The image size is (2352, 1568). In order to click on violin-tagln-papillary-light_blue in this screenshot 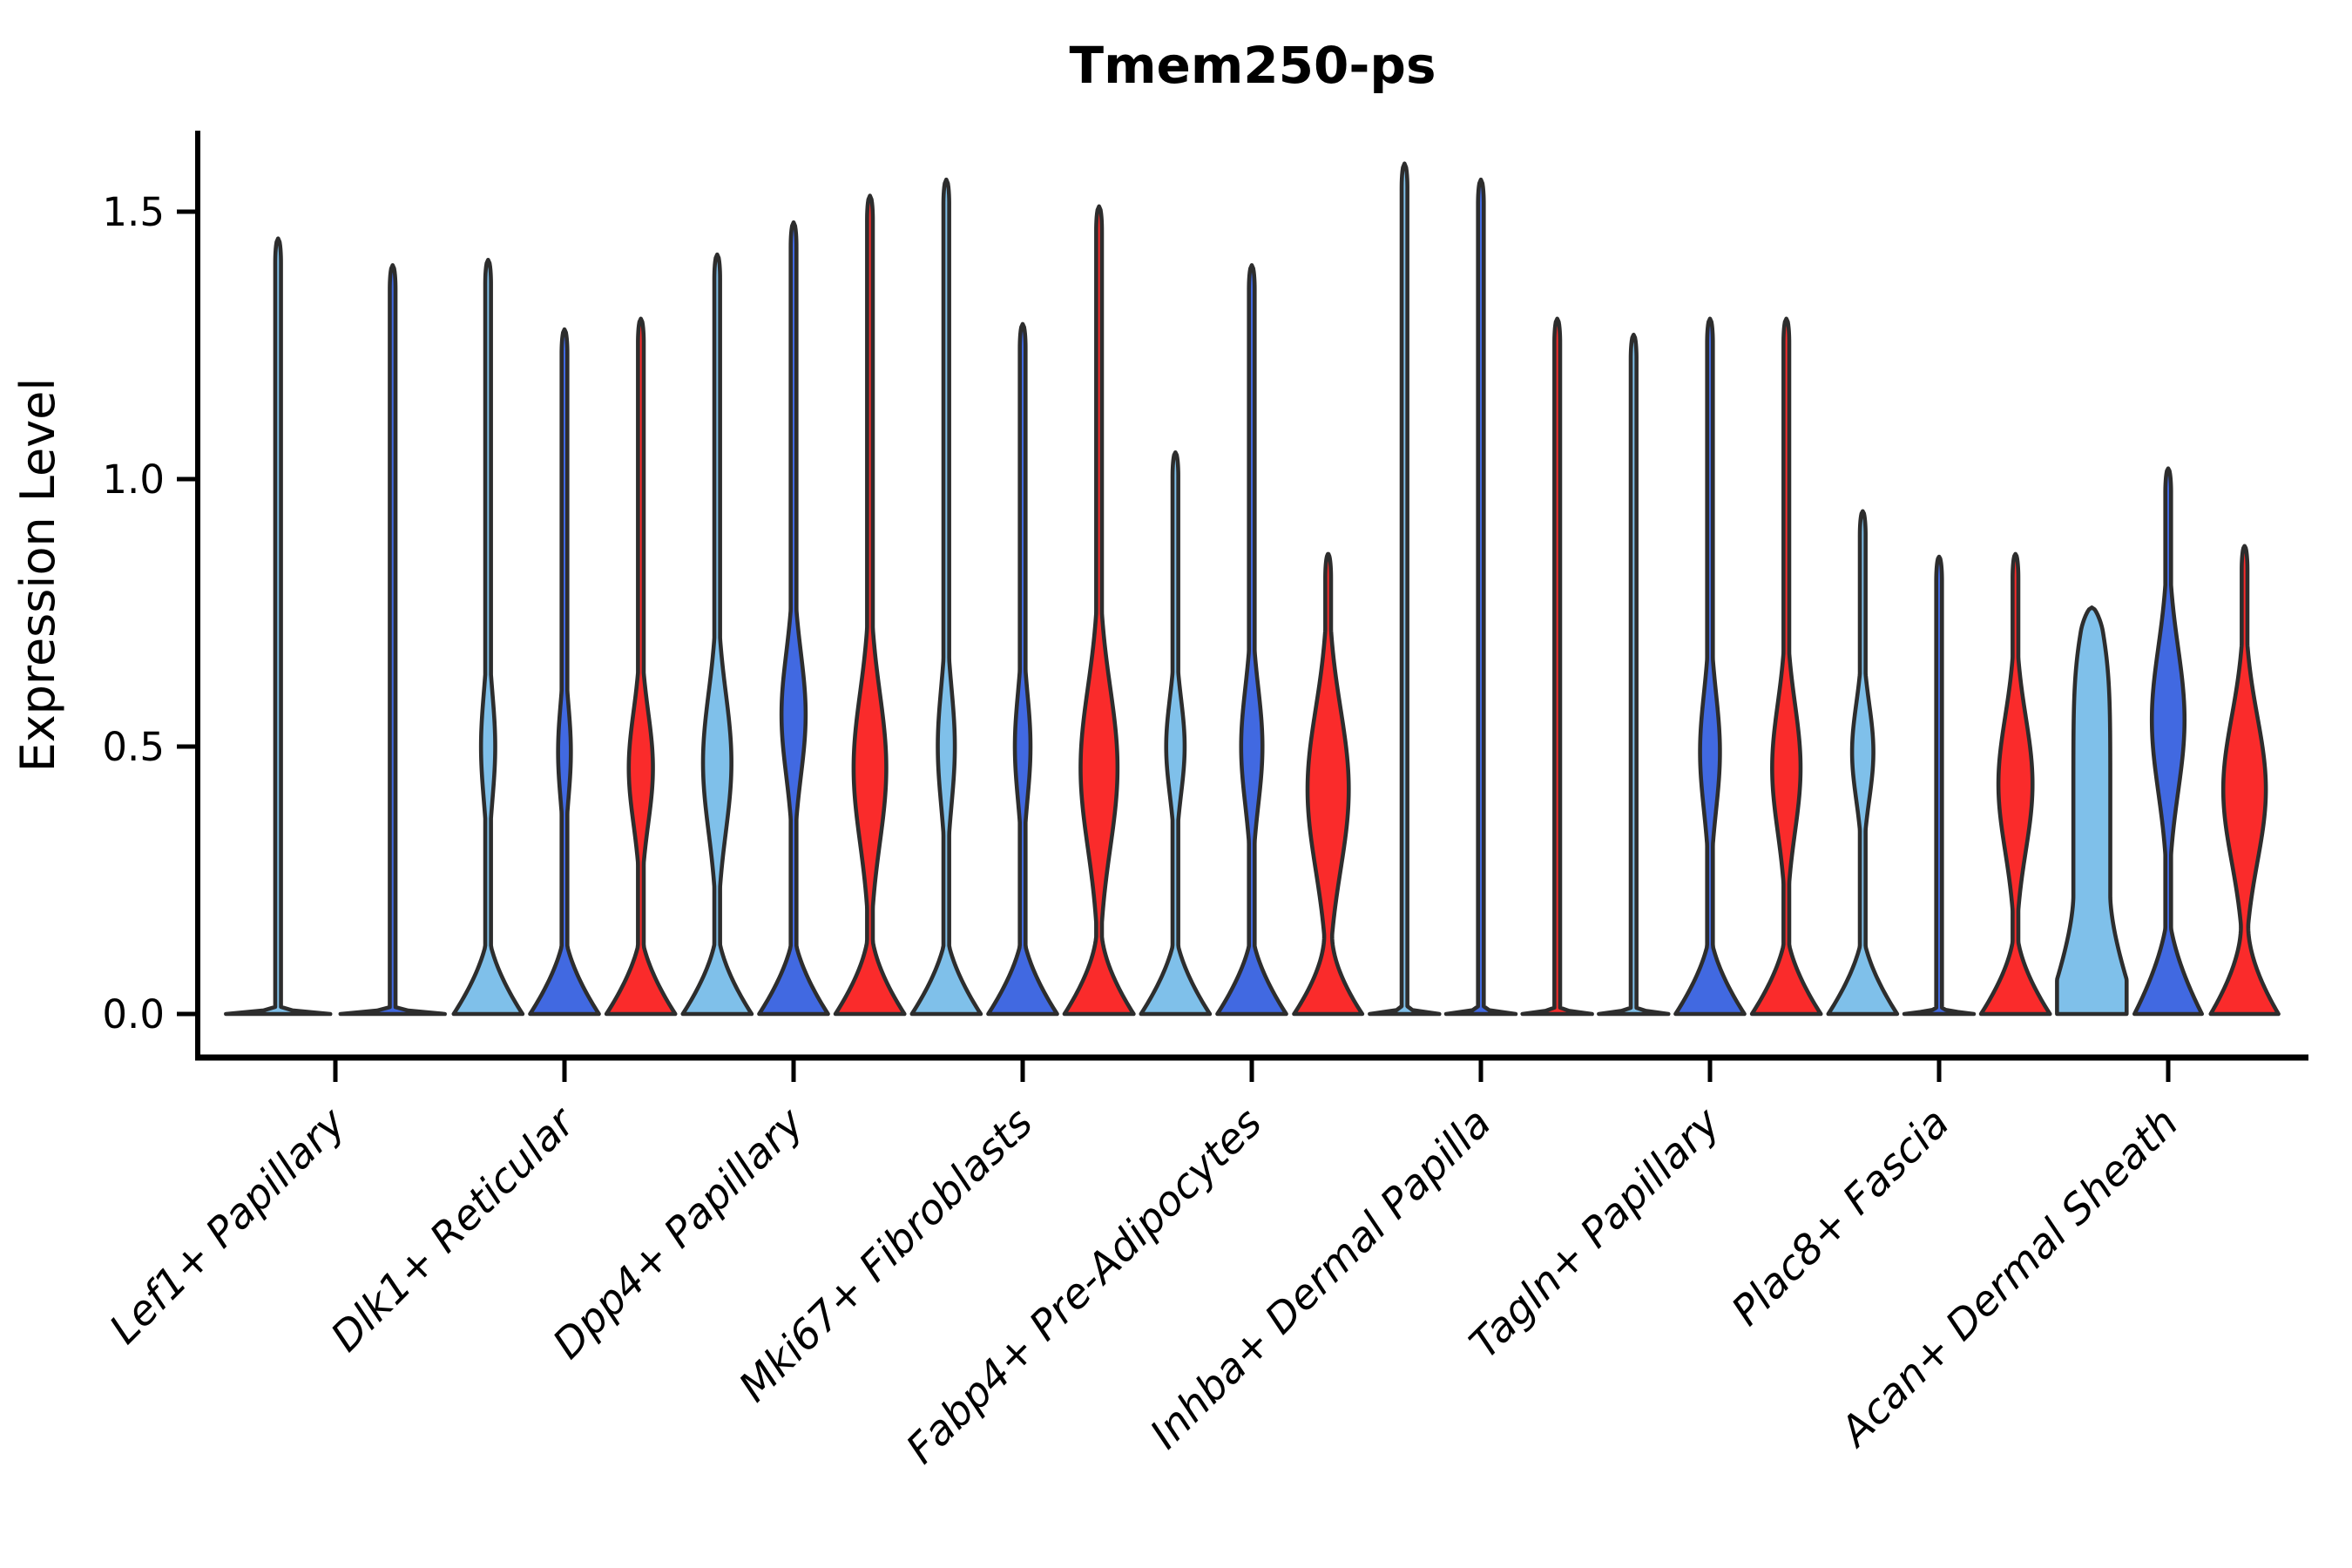, I will do `click(1634, 674)`.